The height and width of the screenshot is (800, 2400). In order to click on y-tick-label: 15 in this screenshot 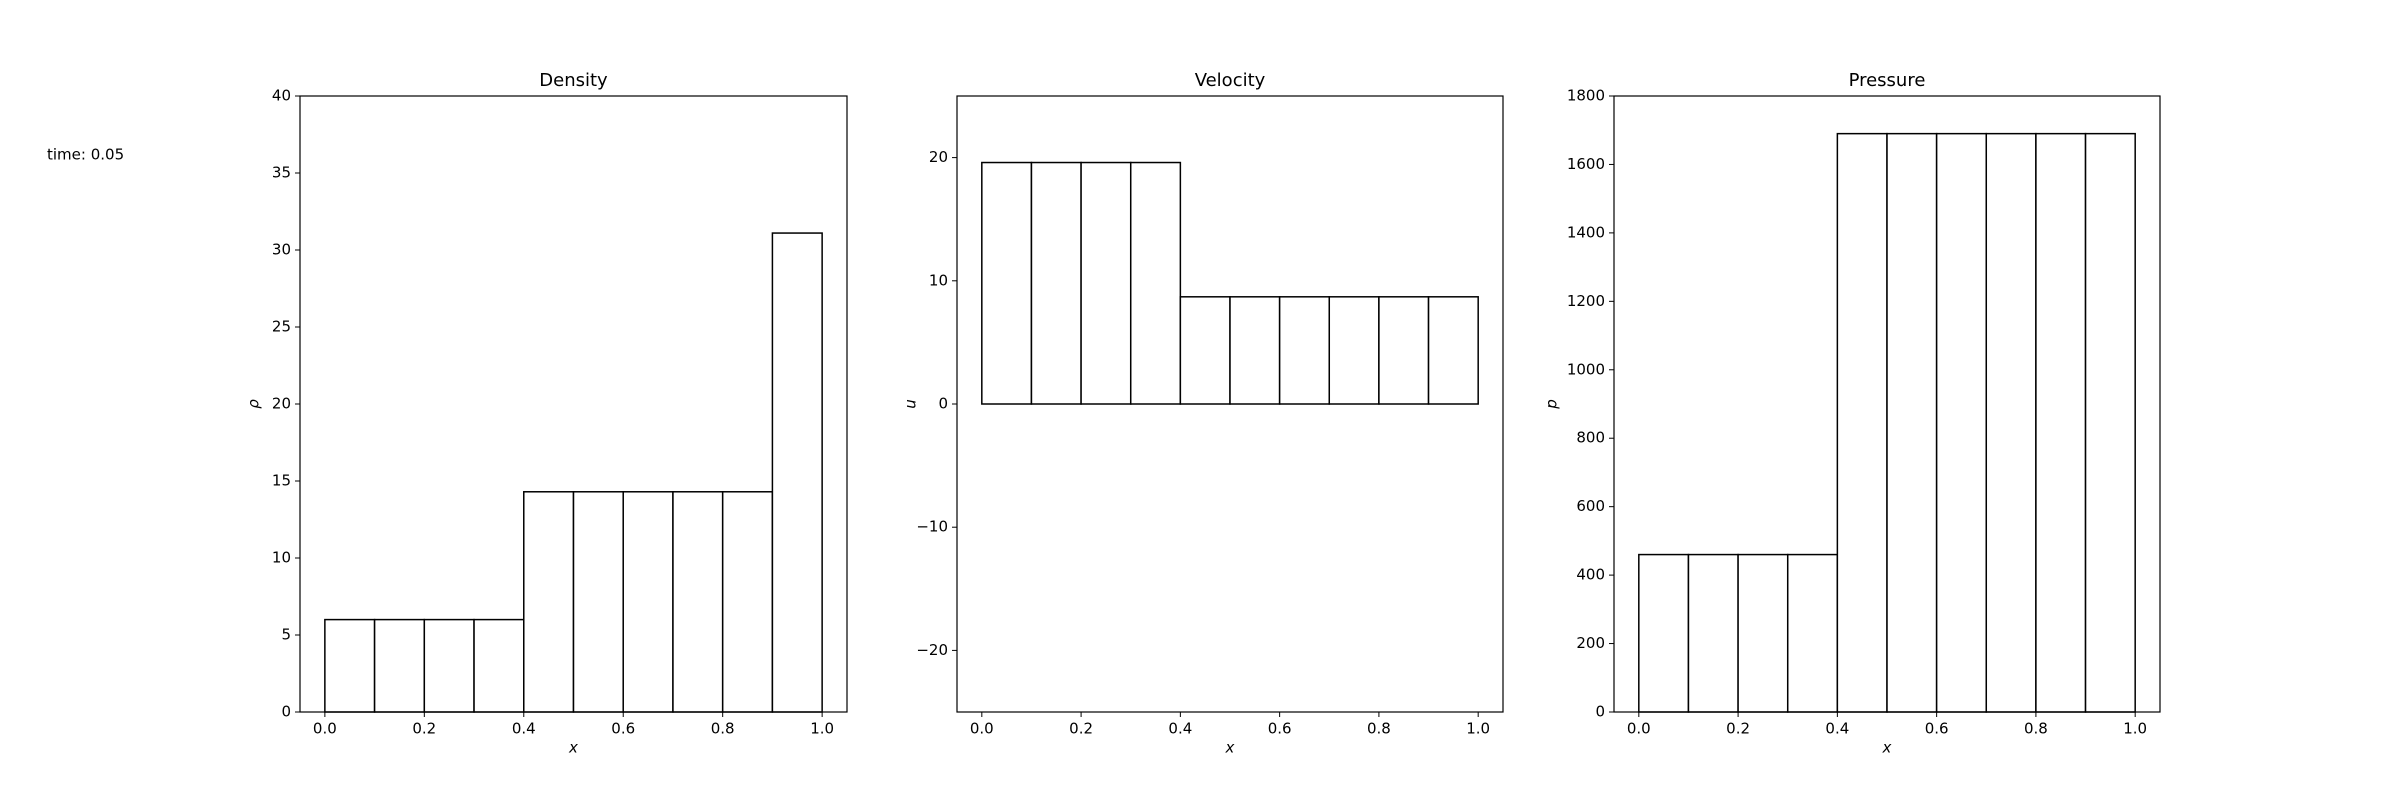, I will do `click(281, 481)`.